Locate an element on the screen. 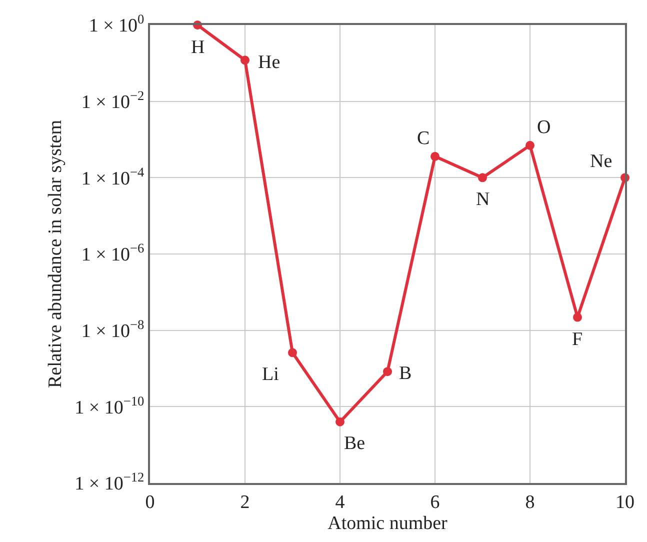 This screenshot has width=647, height=542. annotation: N is located at coordinates (483, 199).